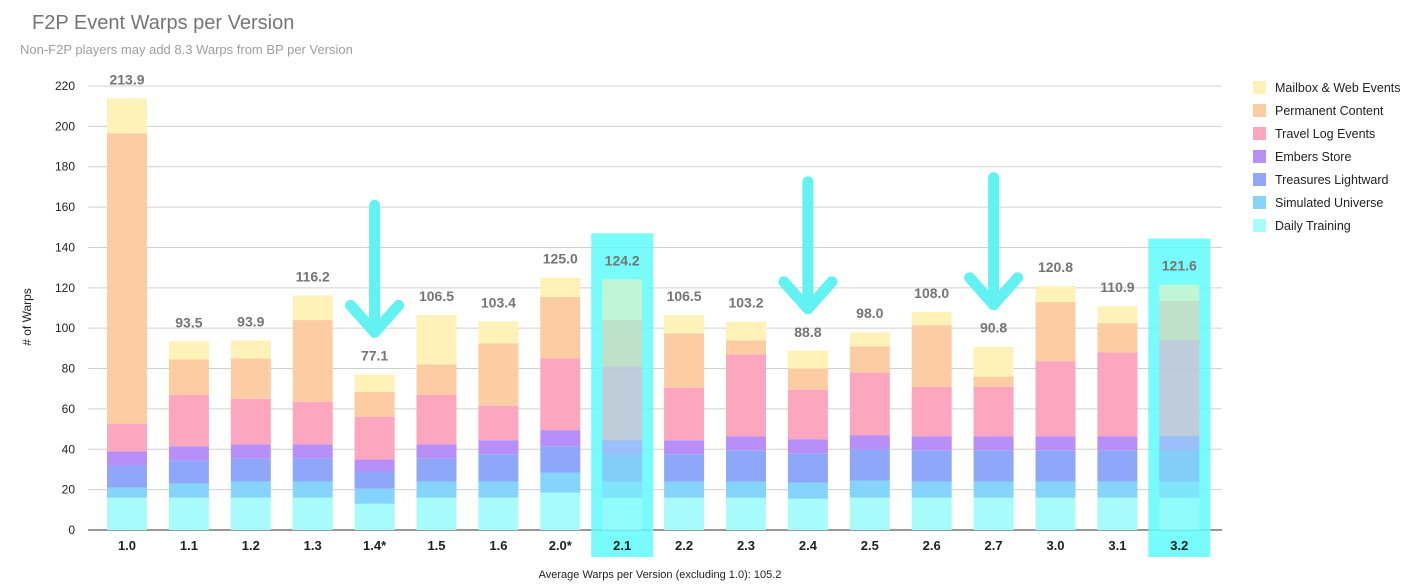  Describe the element at coordinates (870, 545) in the screenshot. I see `x-tick-label: 2.5` at that location.